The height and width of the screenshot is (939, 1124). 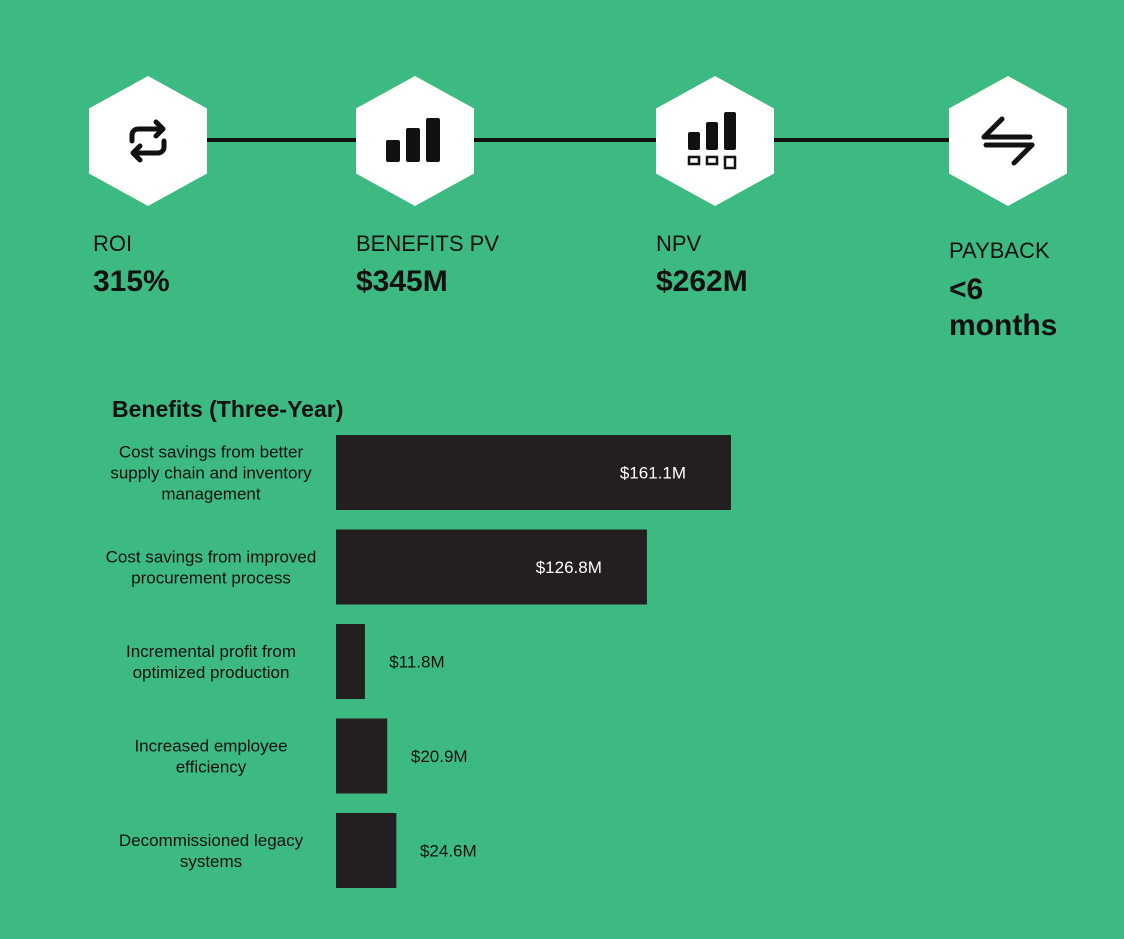 I want to click on payback-label: PAYBACK, so click(x=999, y=250).